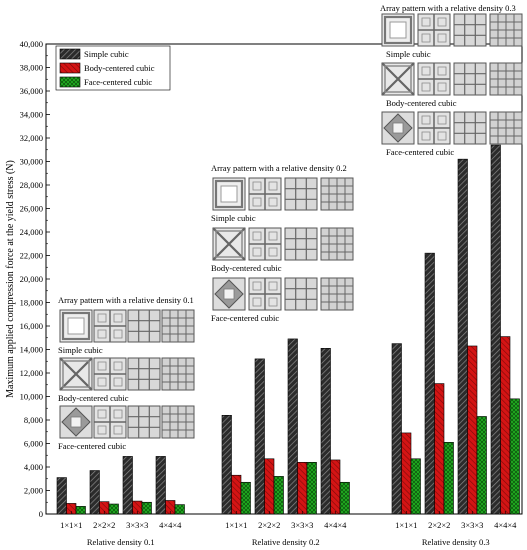 This screenshot has width=527, height=550. Describe the element at coordinates (31, 303) in the screenshot. I see `y-tick-label: 18,000` at that location.